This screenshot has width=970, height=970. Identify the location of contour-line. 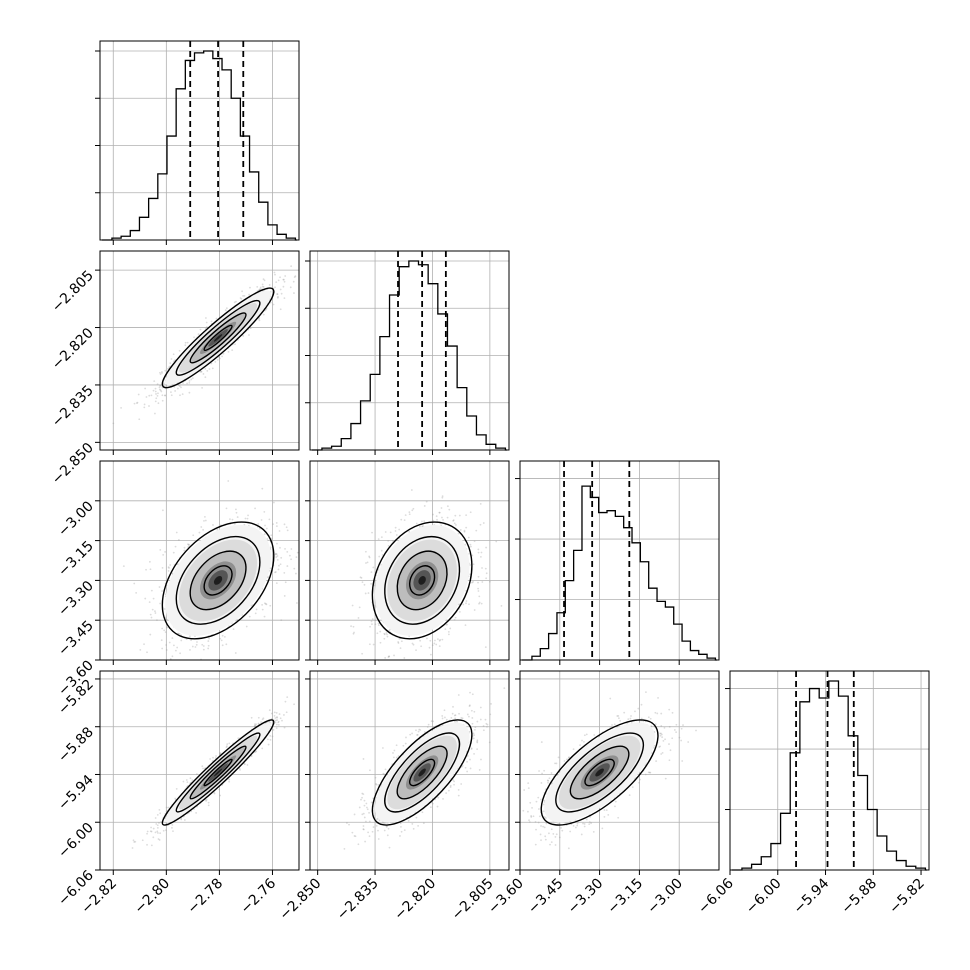
(218, 338).